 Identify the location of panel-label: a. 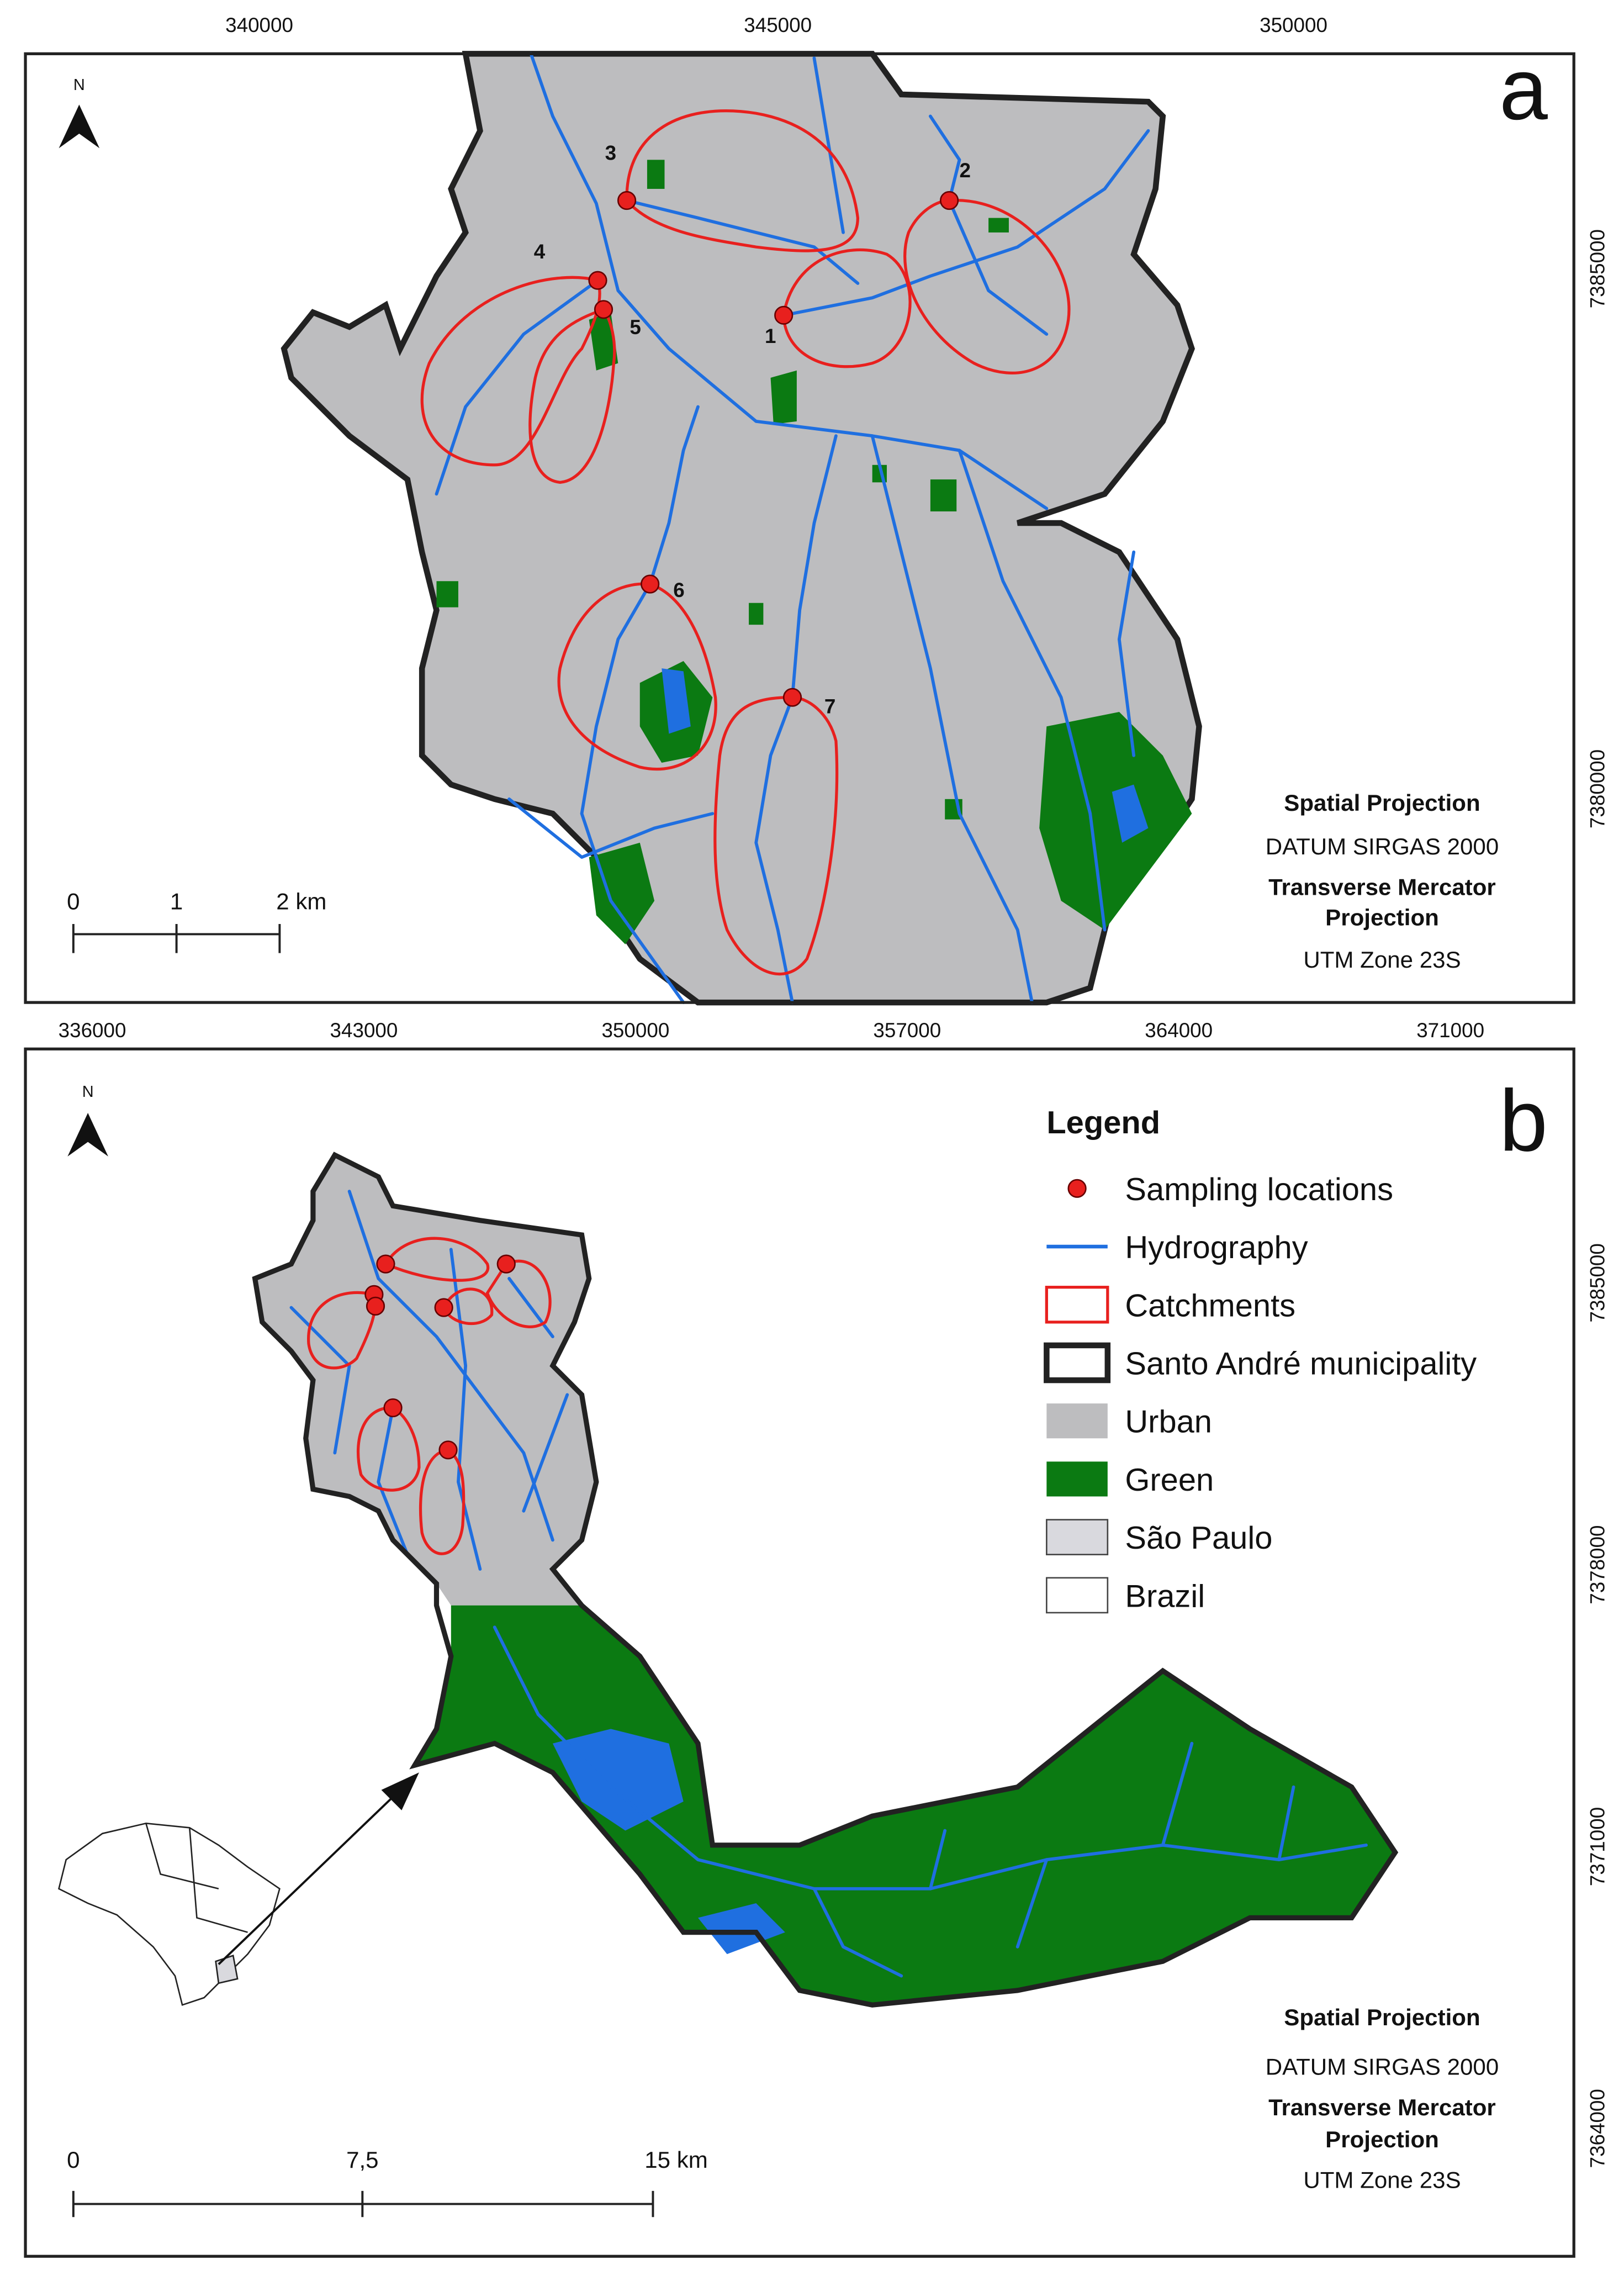
(1524, 89).